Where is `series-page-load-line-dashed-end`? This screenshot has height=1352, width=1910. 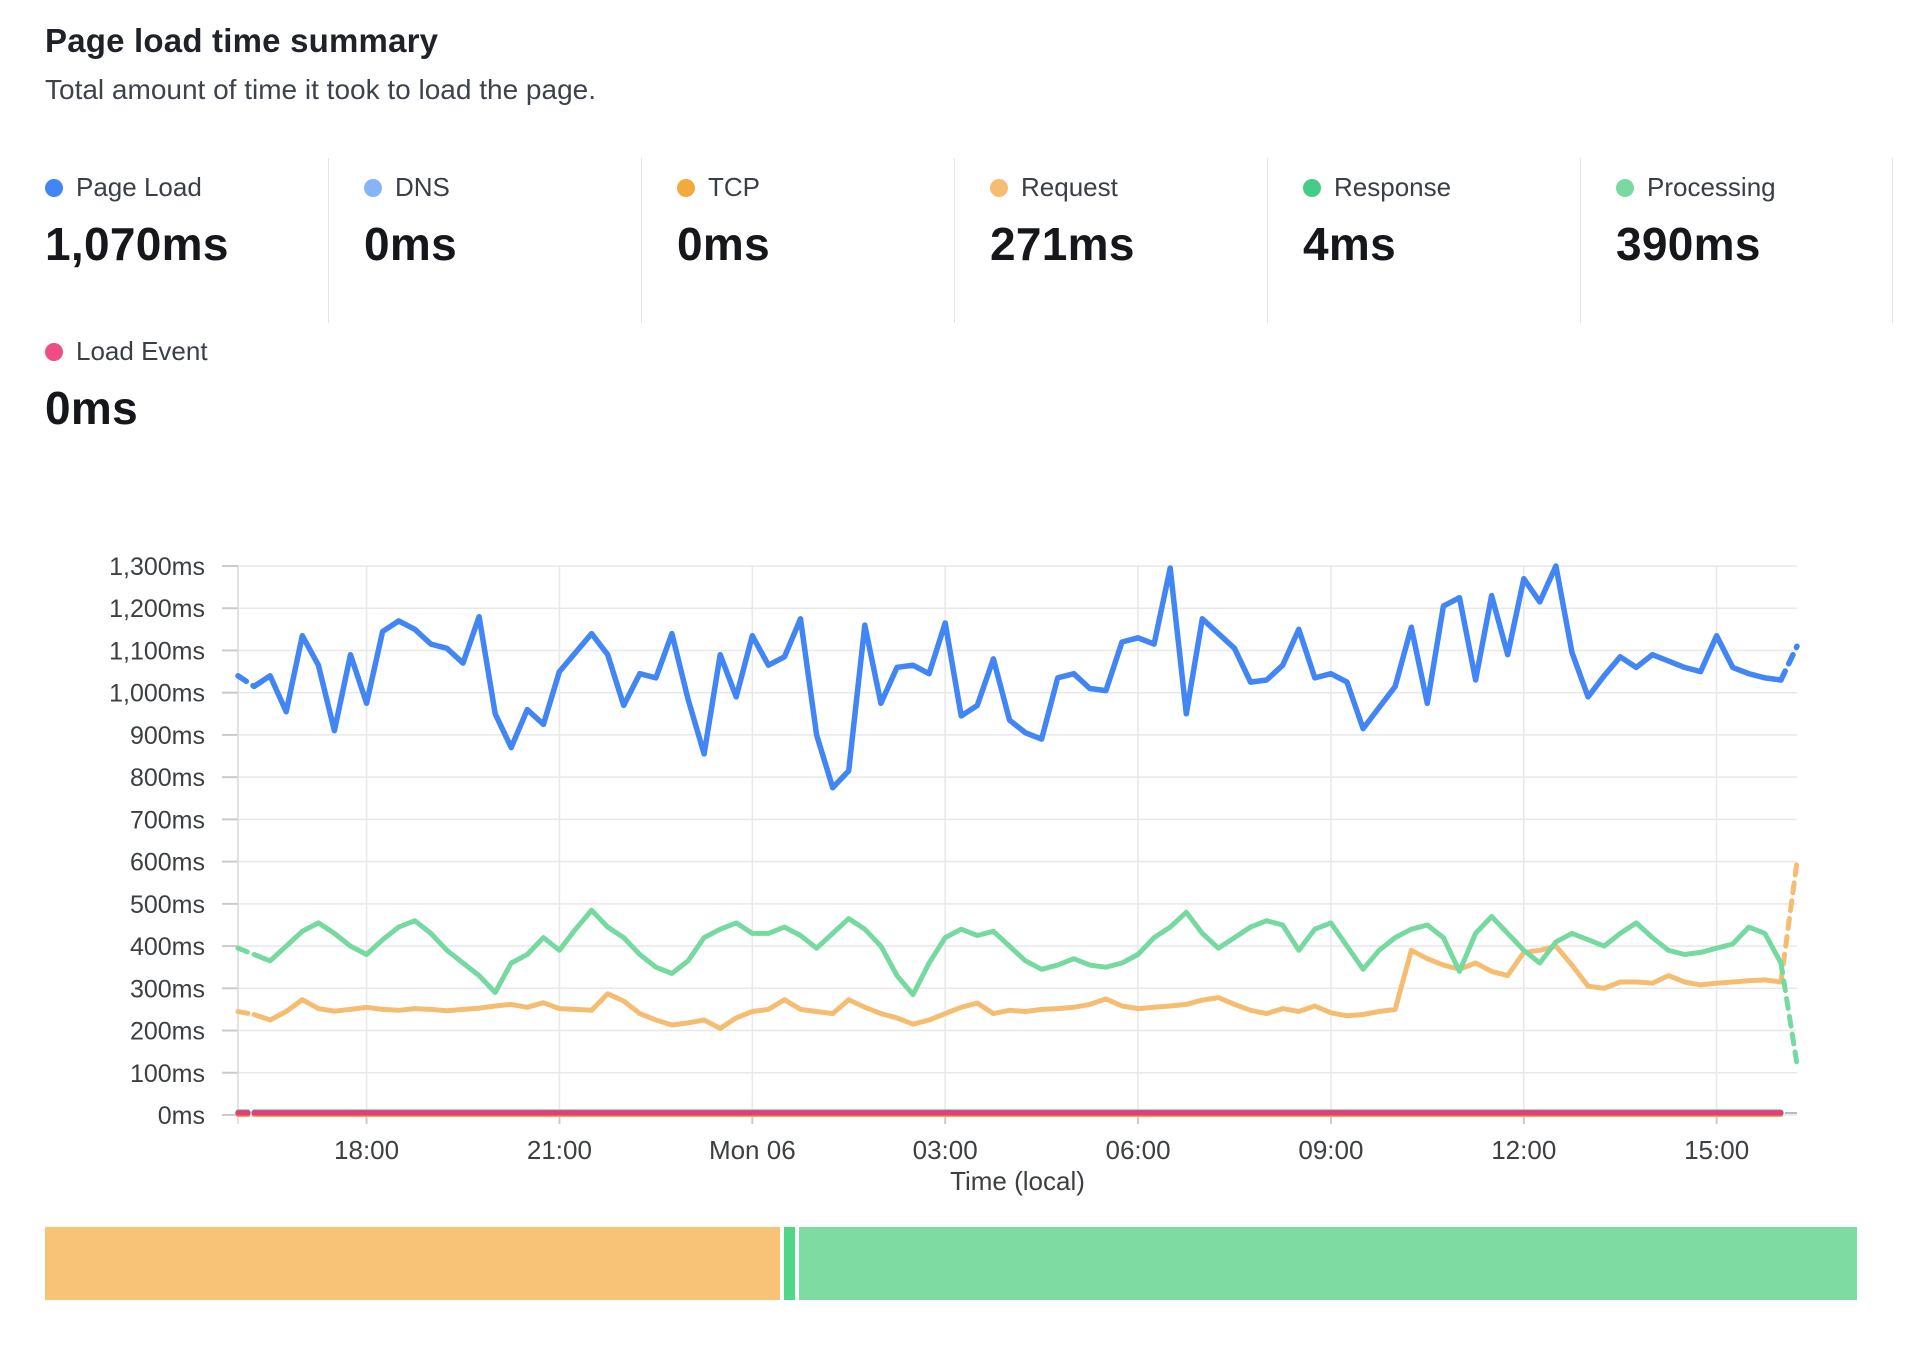 series-page-load-line-dashed-end is located at coordinates (1789, 663).